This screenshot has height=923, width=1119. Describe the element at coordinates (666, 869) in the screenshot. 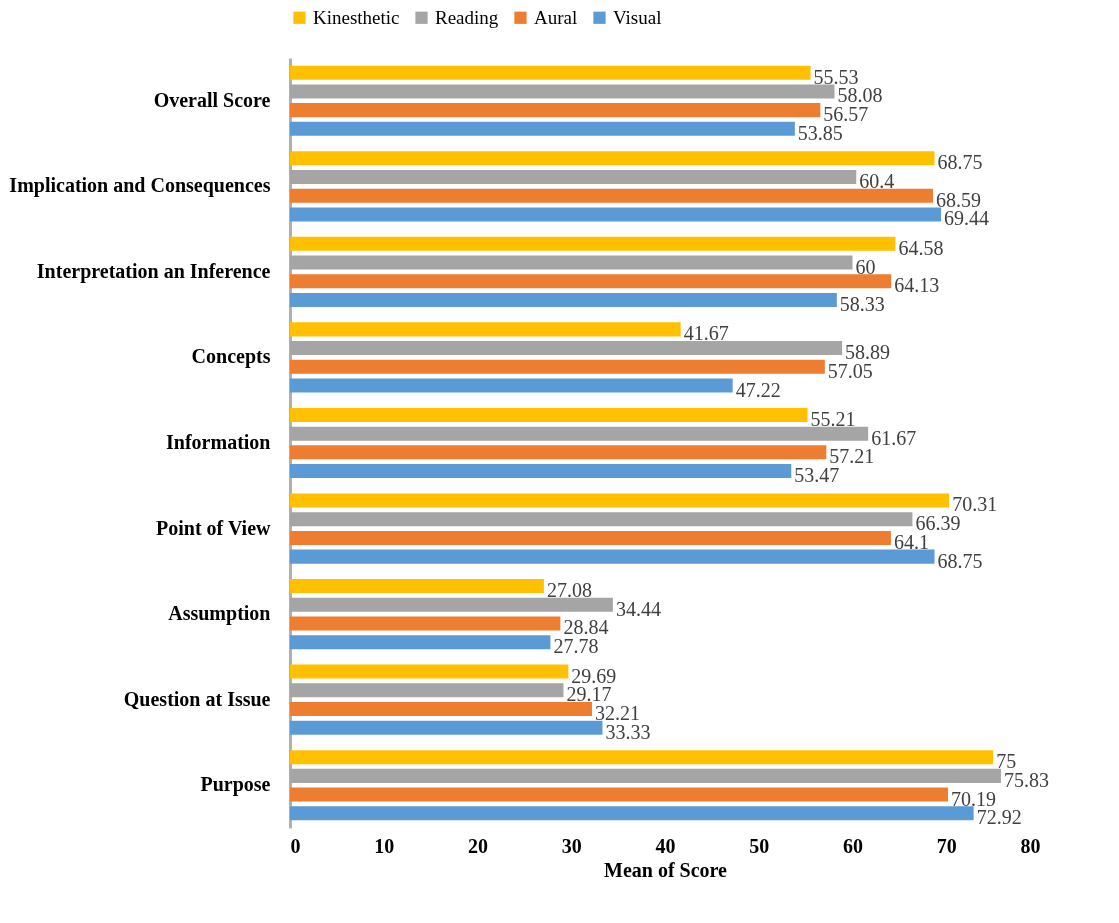

I see `x-axis-title: Mean of Score` at that location.